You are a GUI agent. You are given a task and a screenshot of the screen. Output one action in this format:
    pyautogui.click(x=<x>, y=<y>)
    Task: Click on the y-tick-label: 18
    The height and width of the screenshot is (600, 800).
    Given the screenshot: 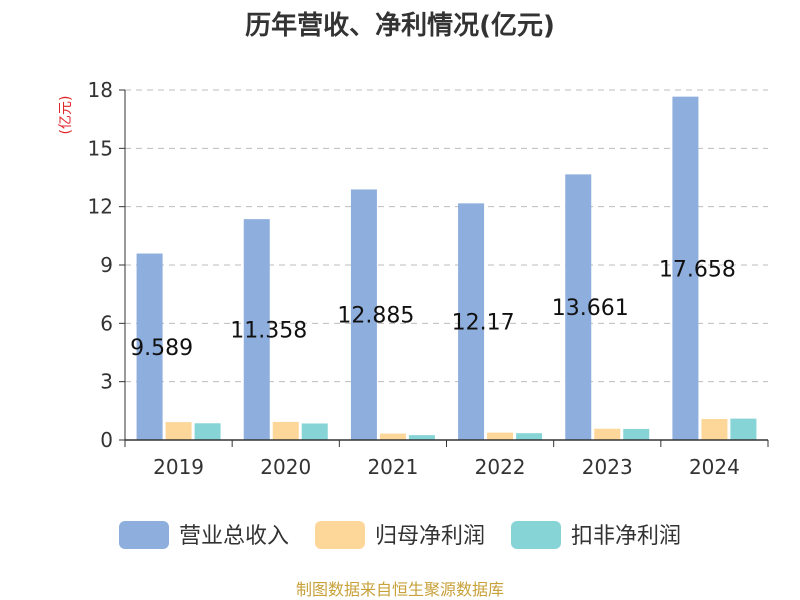 What is the action you would take?
    pyautogui.click(x=100, y=90)
    